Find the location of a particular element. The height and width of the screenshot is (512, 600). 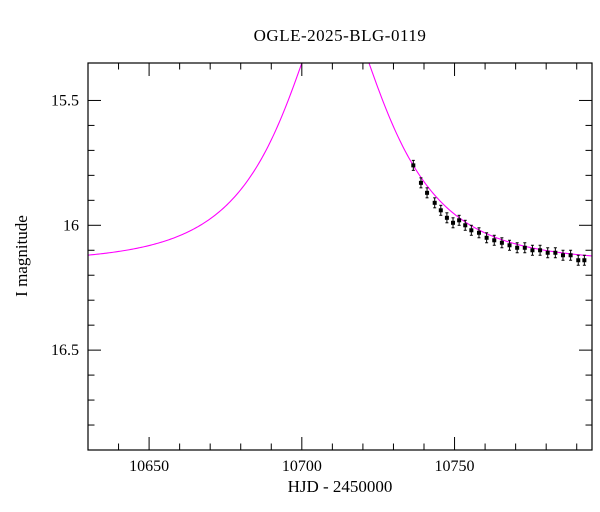

chart-title: OGLE-2025-BLG-0119 is located at coordinates (340, 35).